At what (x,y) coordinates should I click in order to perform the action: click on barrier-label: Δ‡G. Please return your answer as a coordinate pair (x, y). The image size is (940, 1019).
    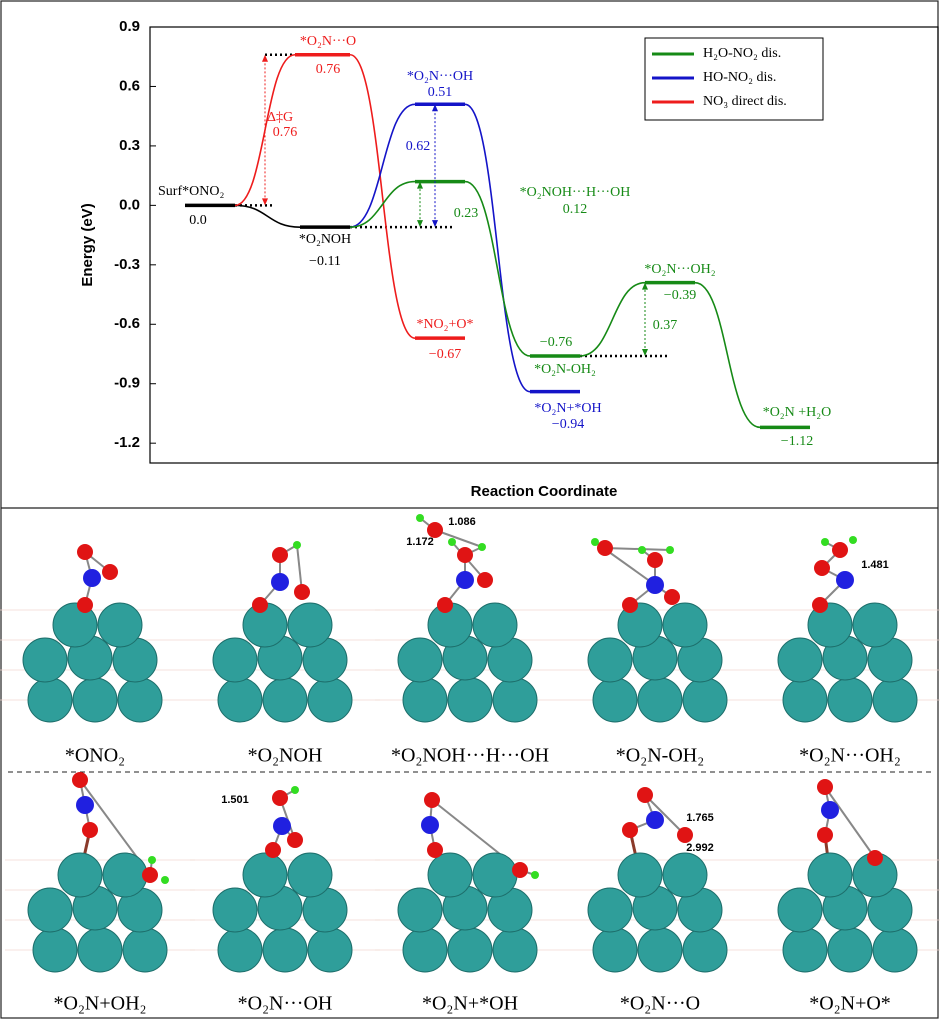
    Looking at the image, I should click on (280, 117).